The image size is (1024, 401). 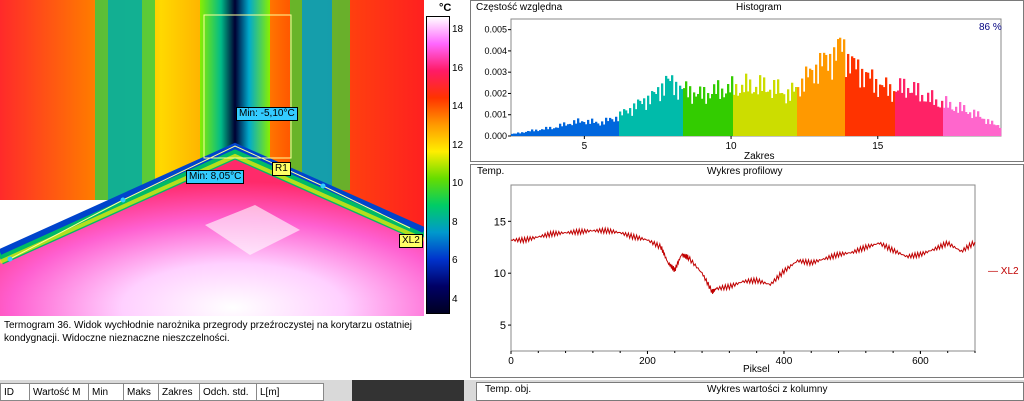 What do you see at coordinates (179, 392) in the screenshot?
I see `stats-header-range: Zakres` at bounding box center [179, 392].